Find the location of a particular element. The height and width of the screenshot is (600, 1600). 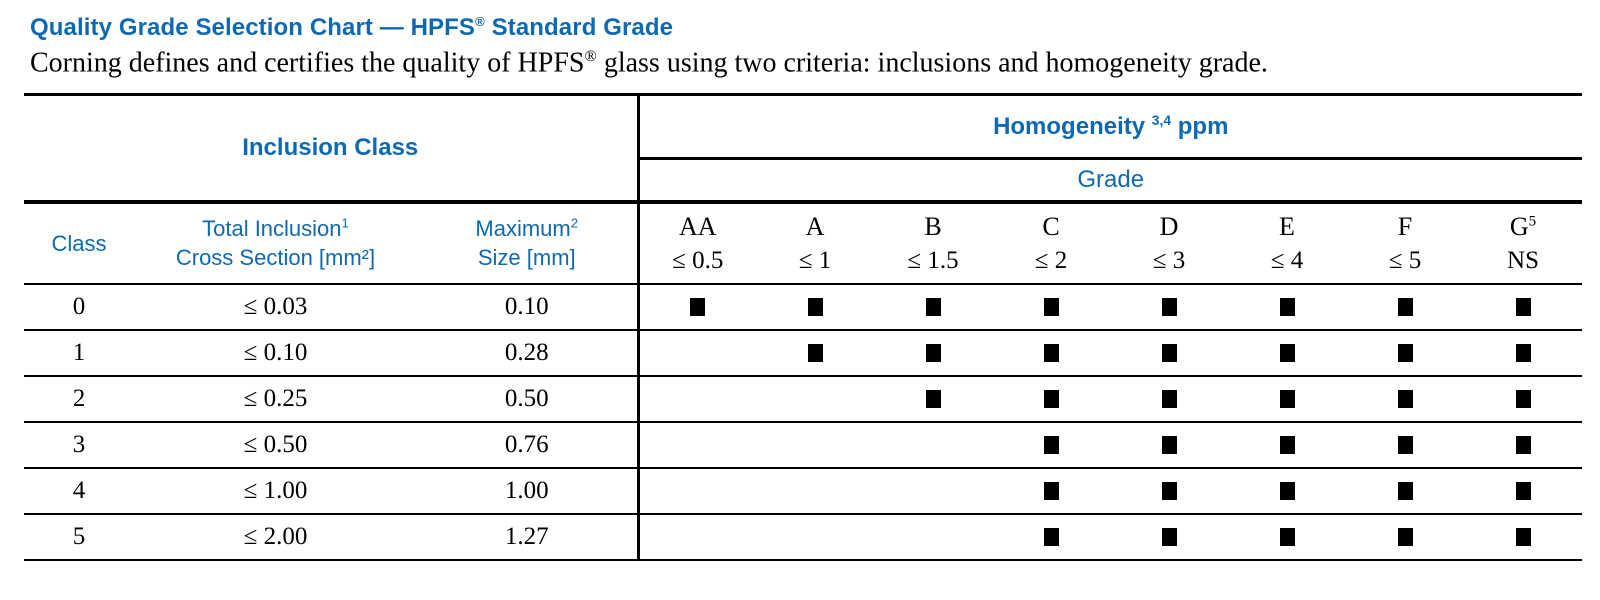

max-size-cell: 1.27 is located at coordinates (528, 537).